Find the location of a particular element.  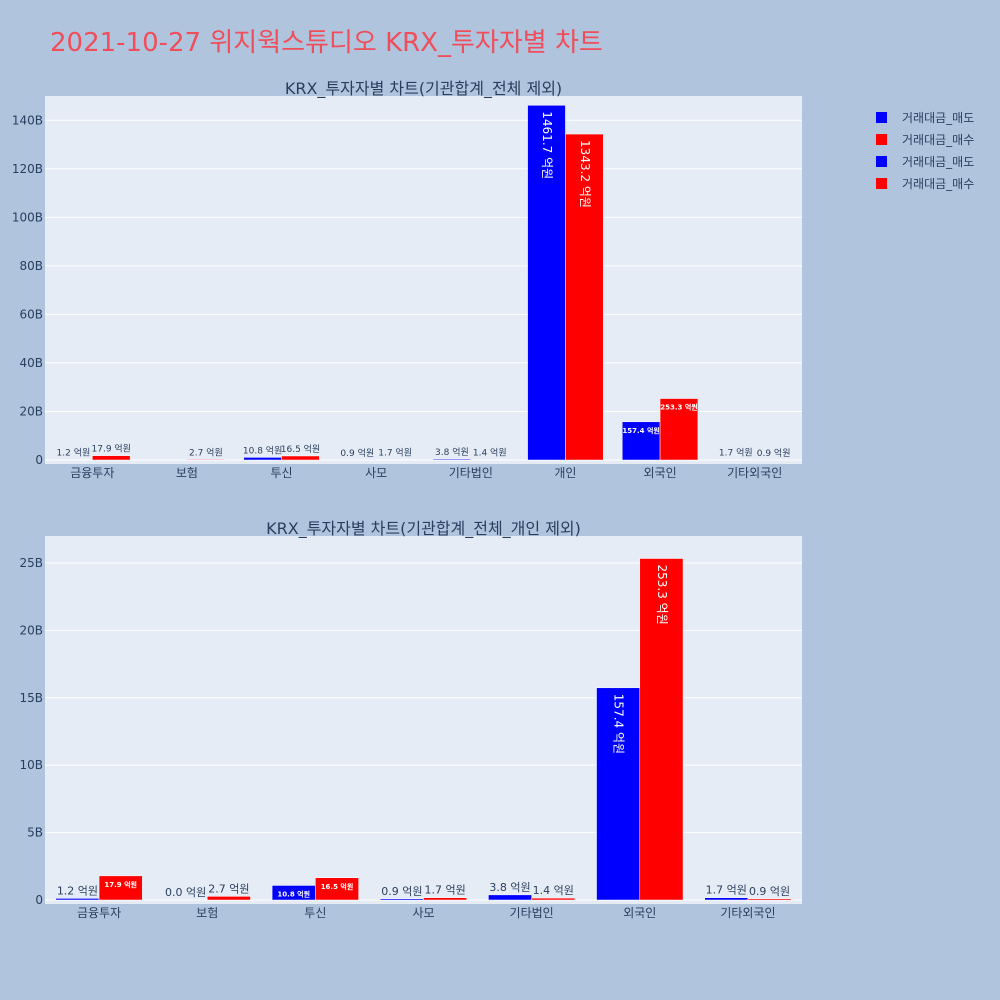

y-tick-label: 140B is located at coordinates (27, 120).